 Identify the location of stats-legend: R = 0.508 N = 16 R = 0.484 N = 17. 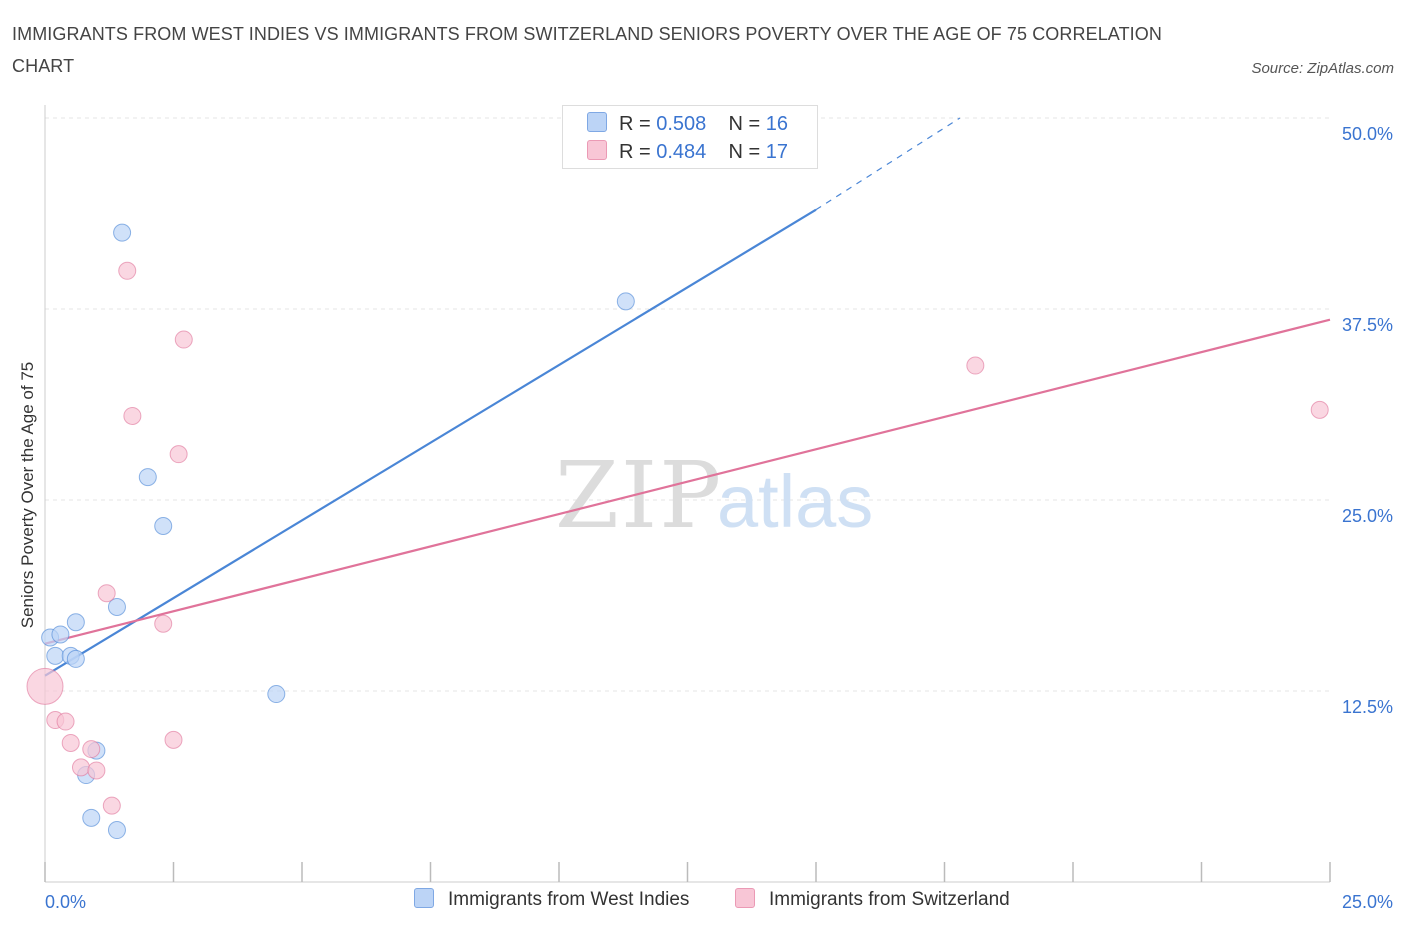
(690, 137).